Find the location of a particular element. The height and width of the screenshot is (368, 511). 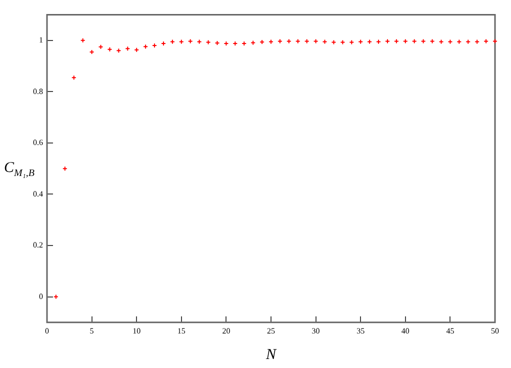

x-tick-label: 50 is located at coordinates (495, 331).